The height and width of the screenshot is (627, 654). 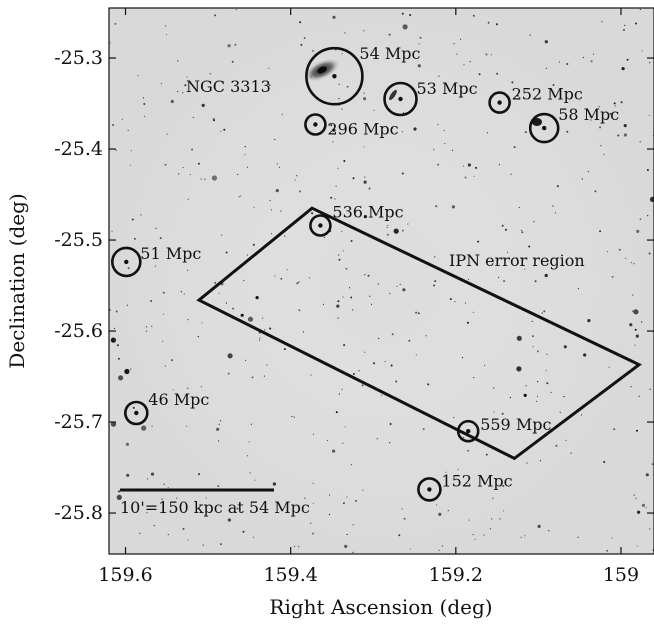 I want to click on x-tick-label: 159.4, so click(x=290, y=575).